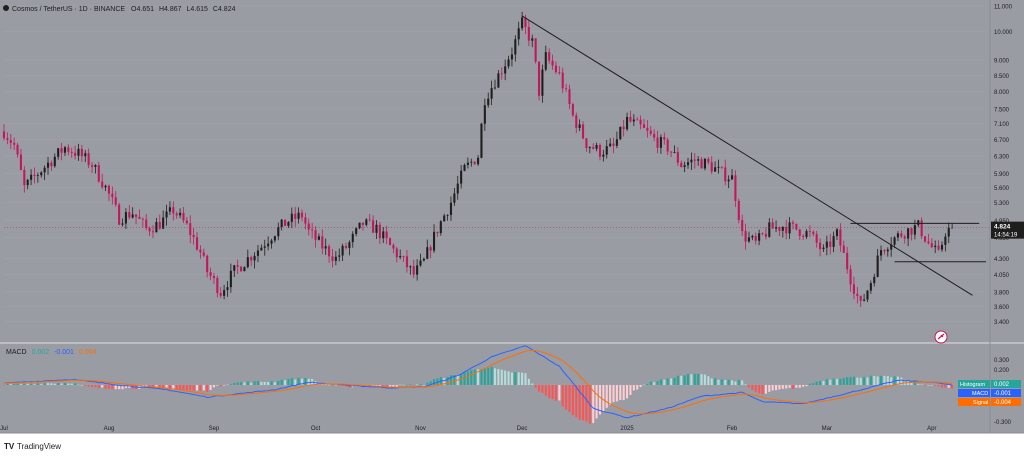 The height and width of the screenshot is (459, 1024). I want to click on tradingview-logo-mark: TV, so click(9, 446).